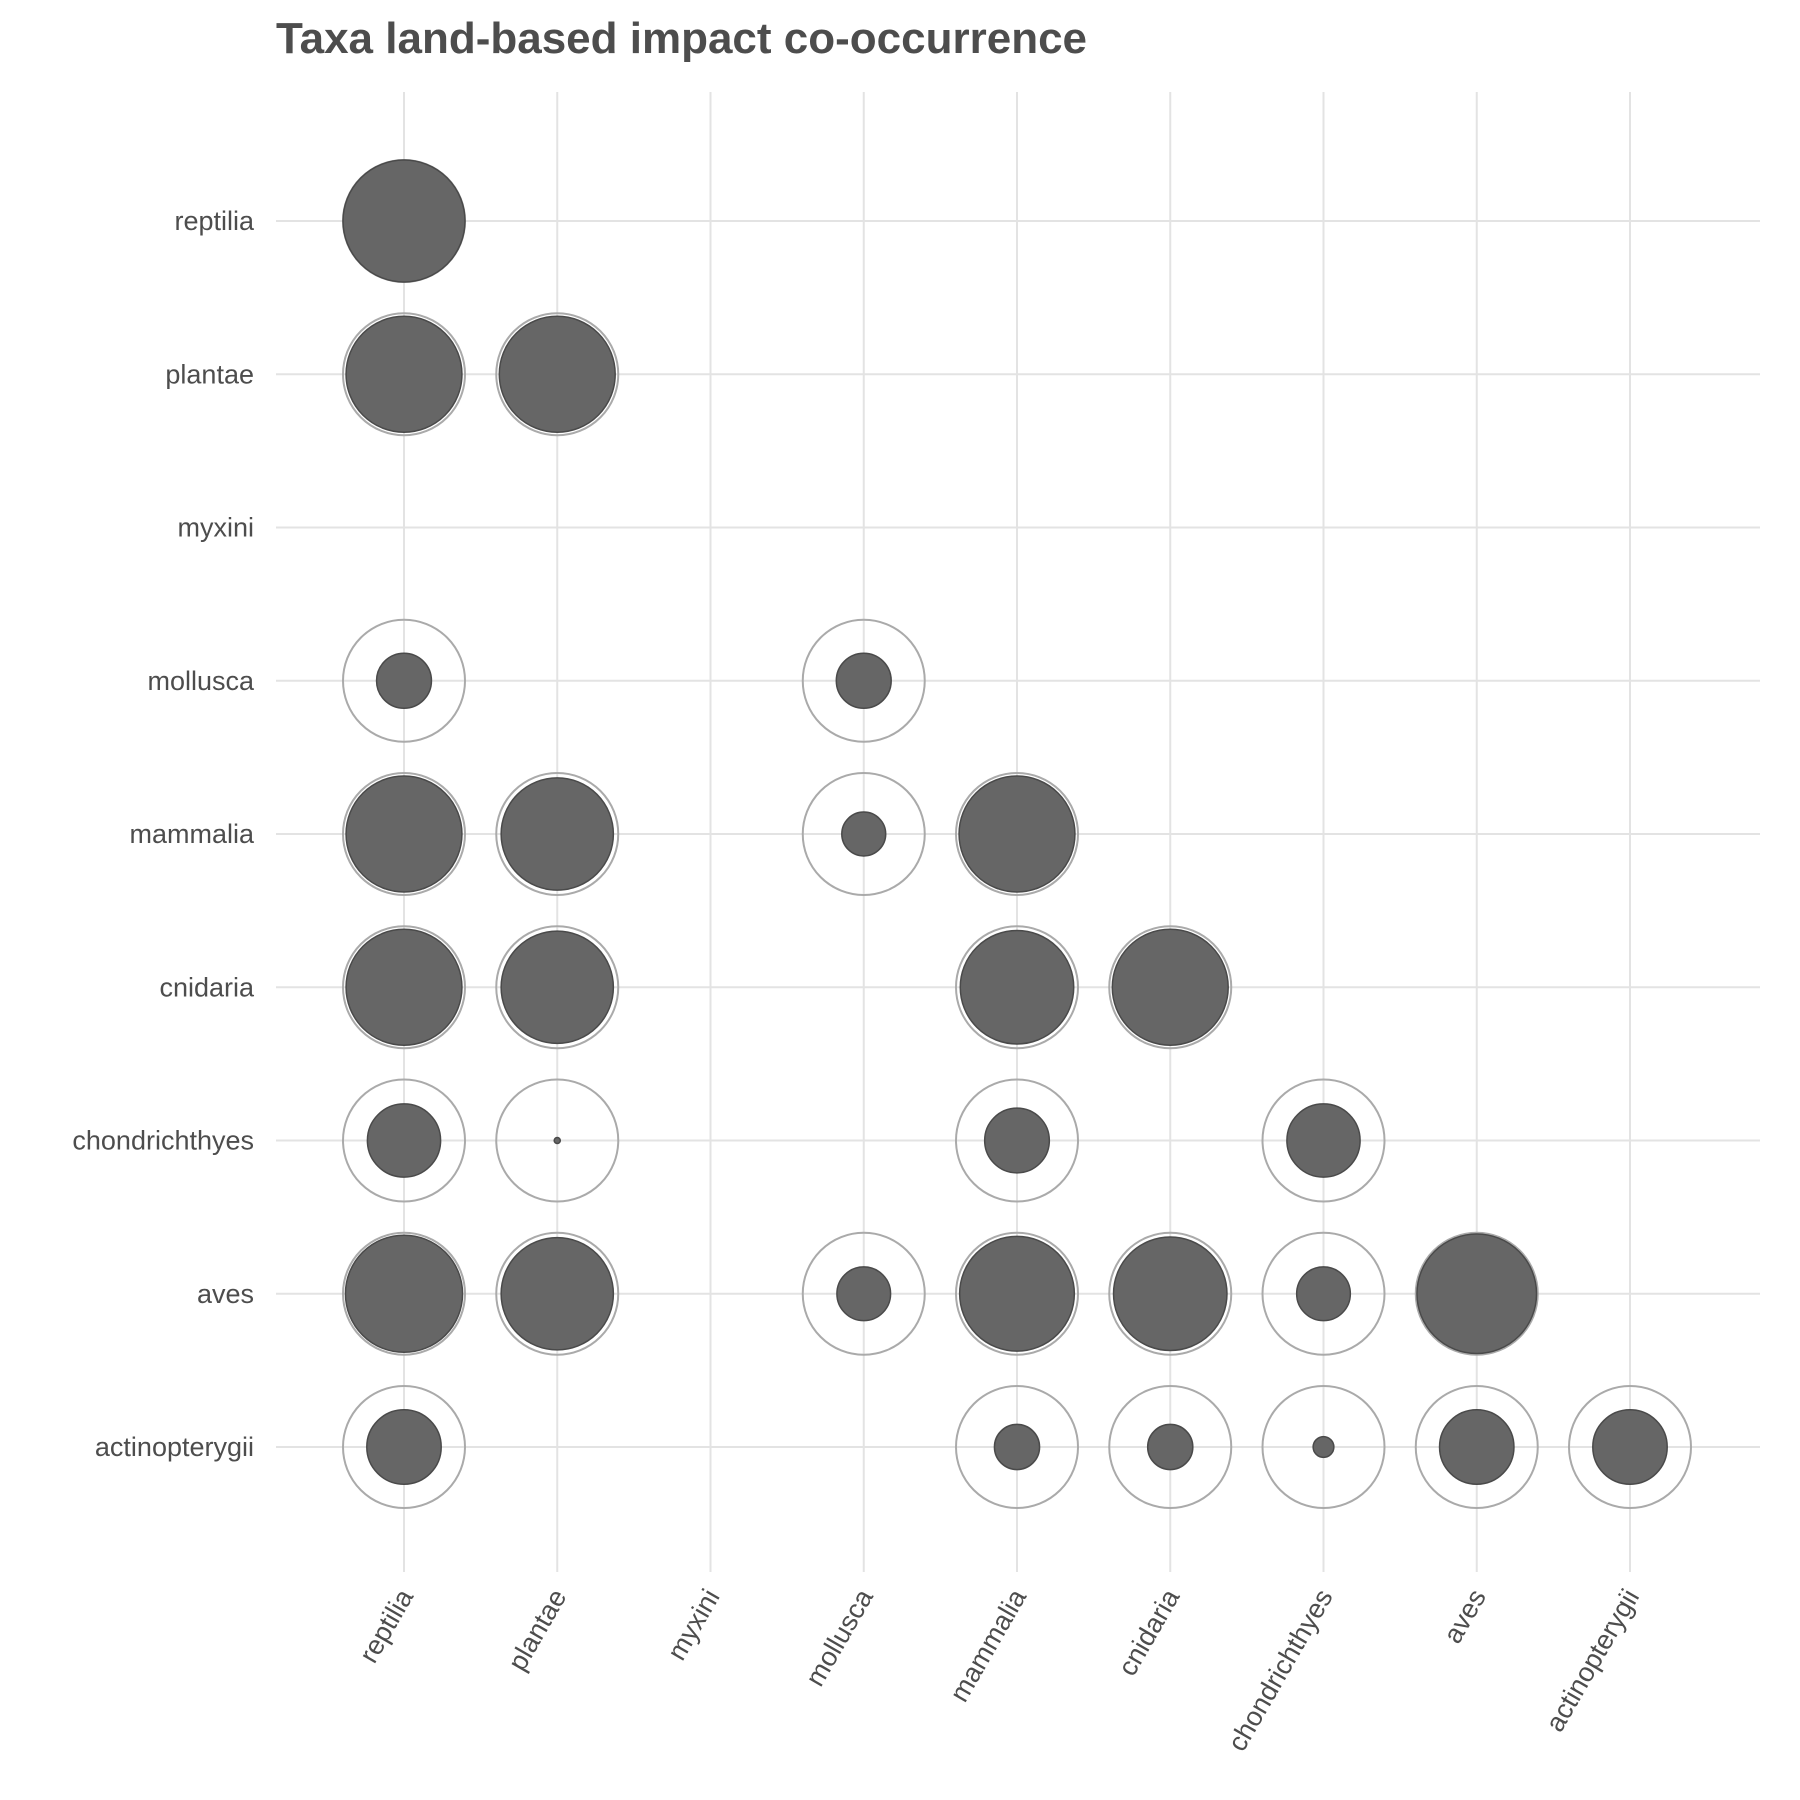  I want to click on x-tick-label: mammalia, so click(988, 1645).